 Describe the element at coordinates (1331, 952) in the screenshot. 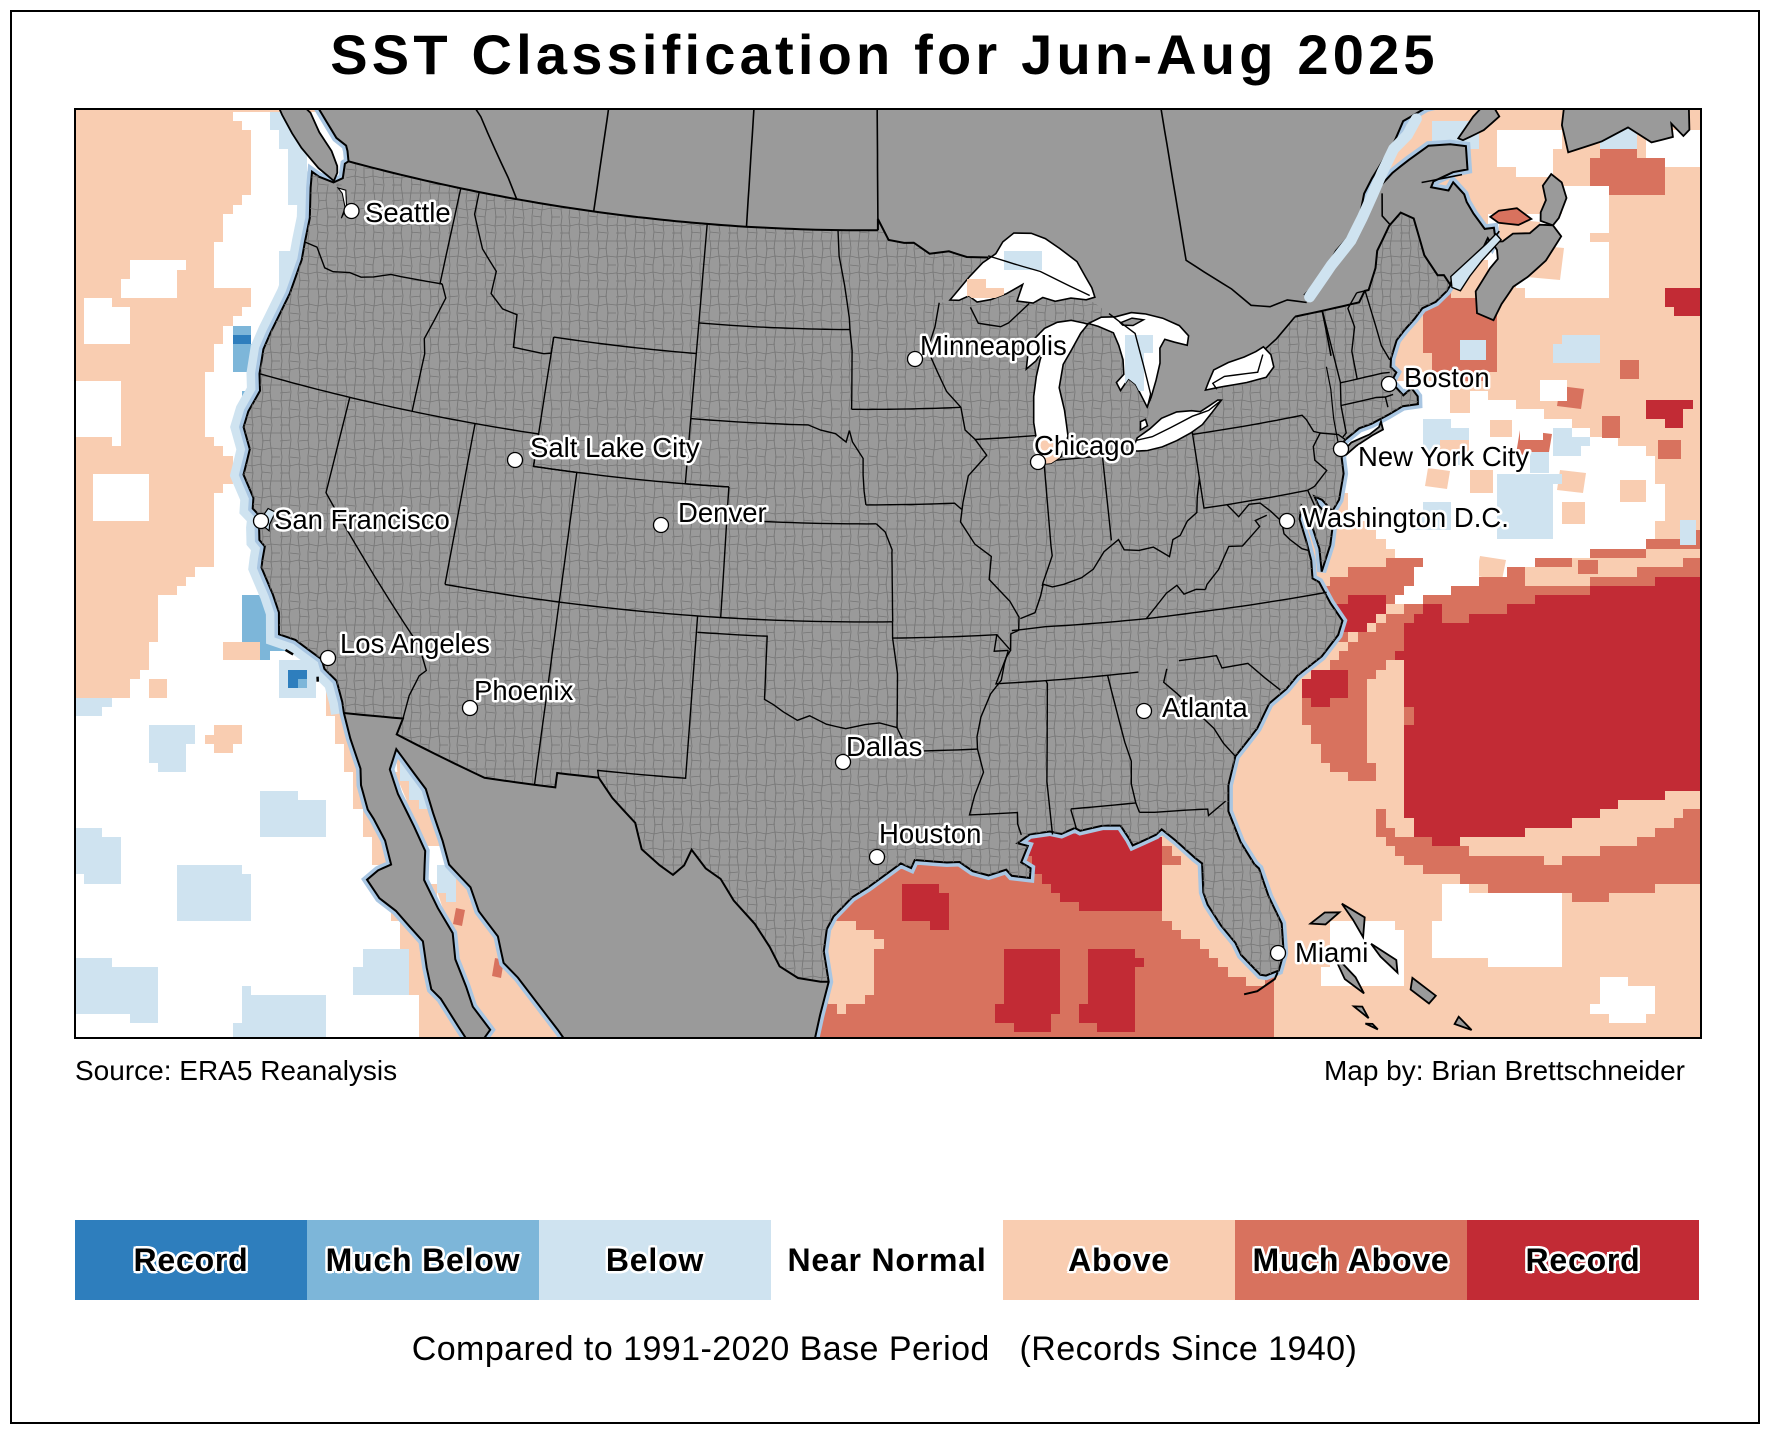

I see `svg-text: Miami` at that location.